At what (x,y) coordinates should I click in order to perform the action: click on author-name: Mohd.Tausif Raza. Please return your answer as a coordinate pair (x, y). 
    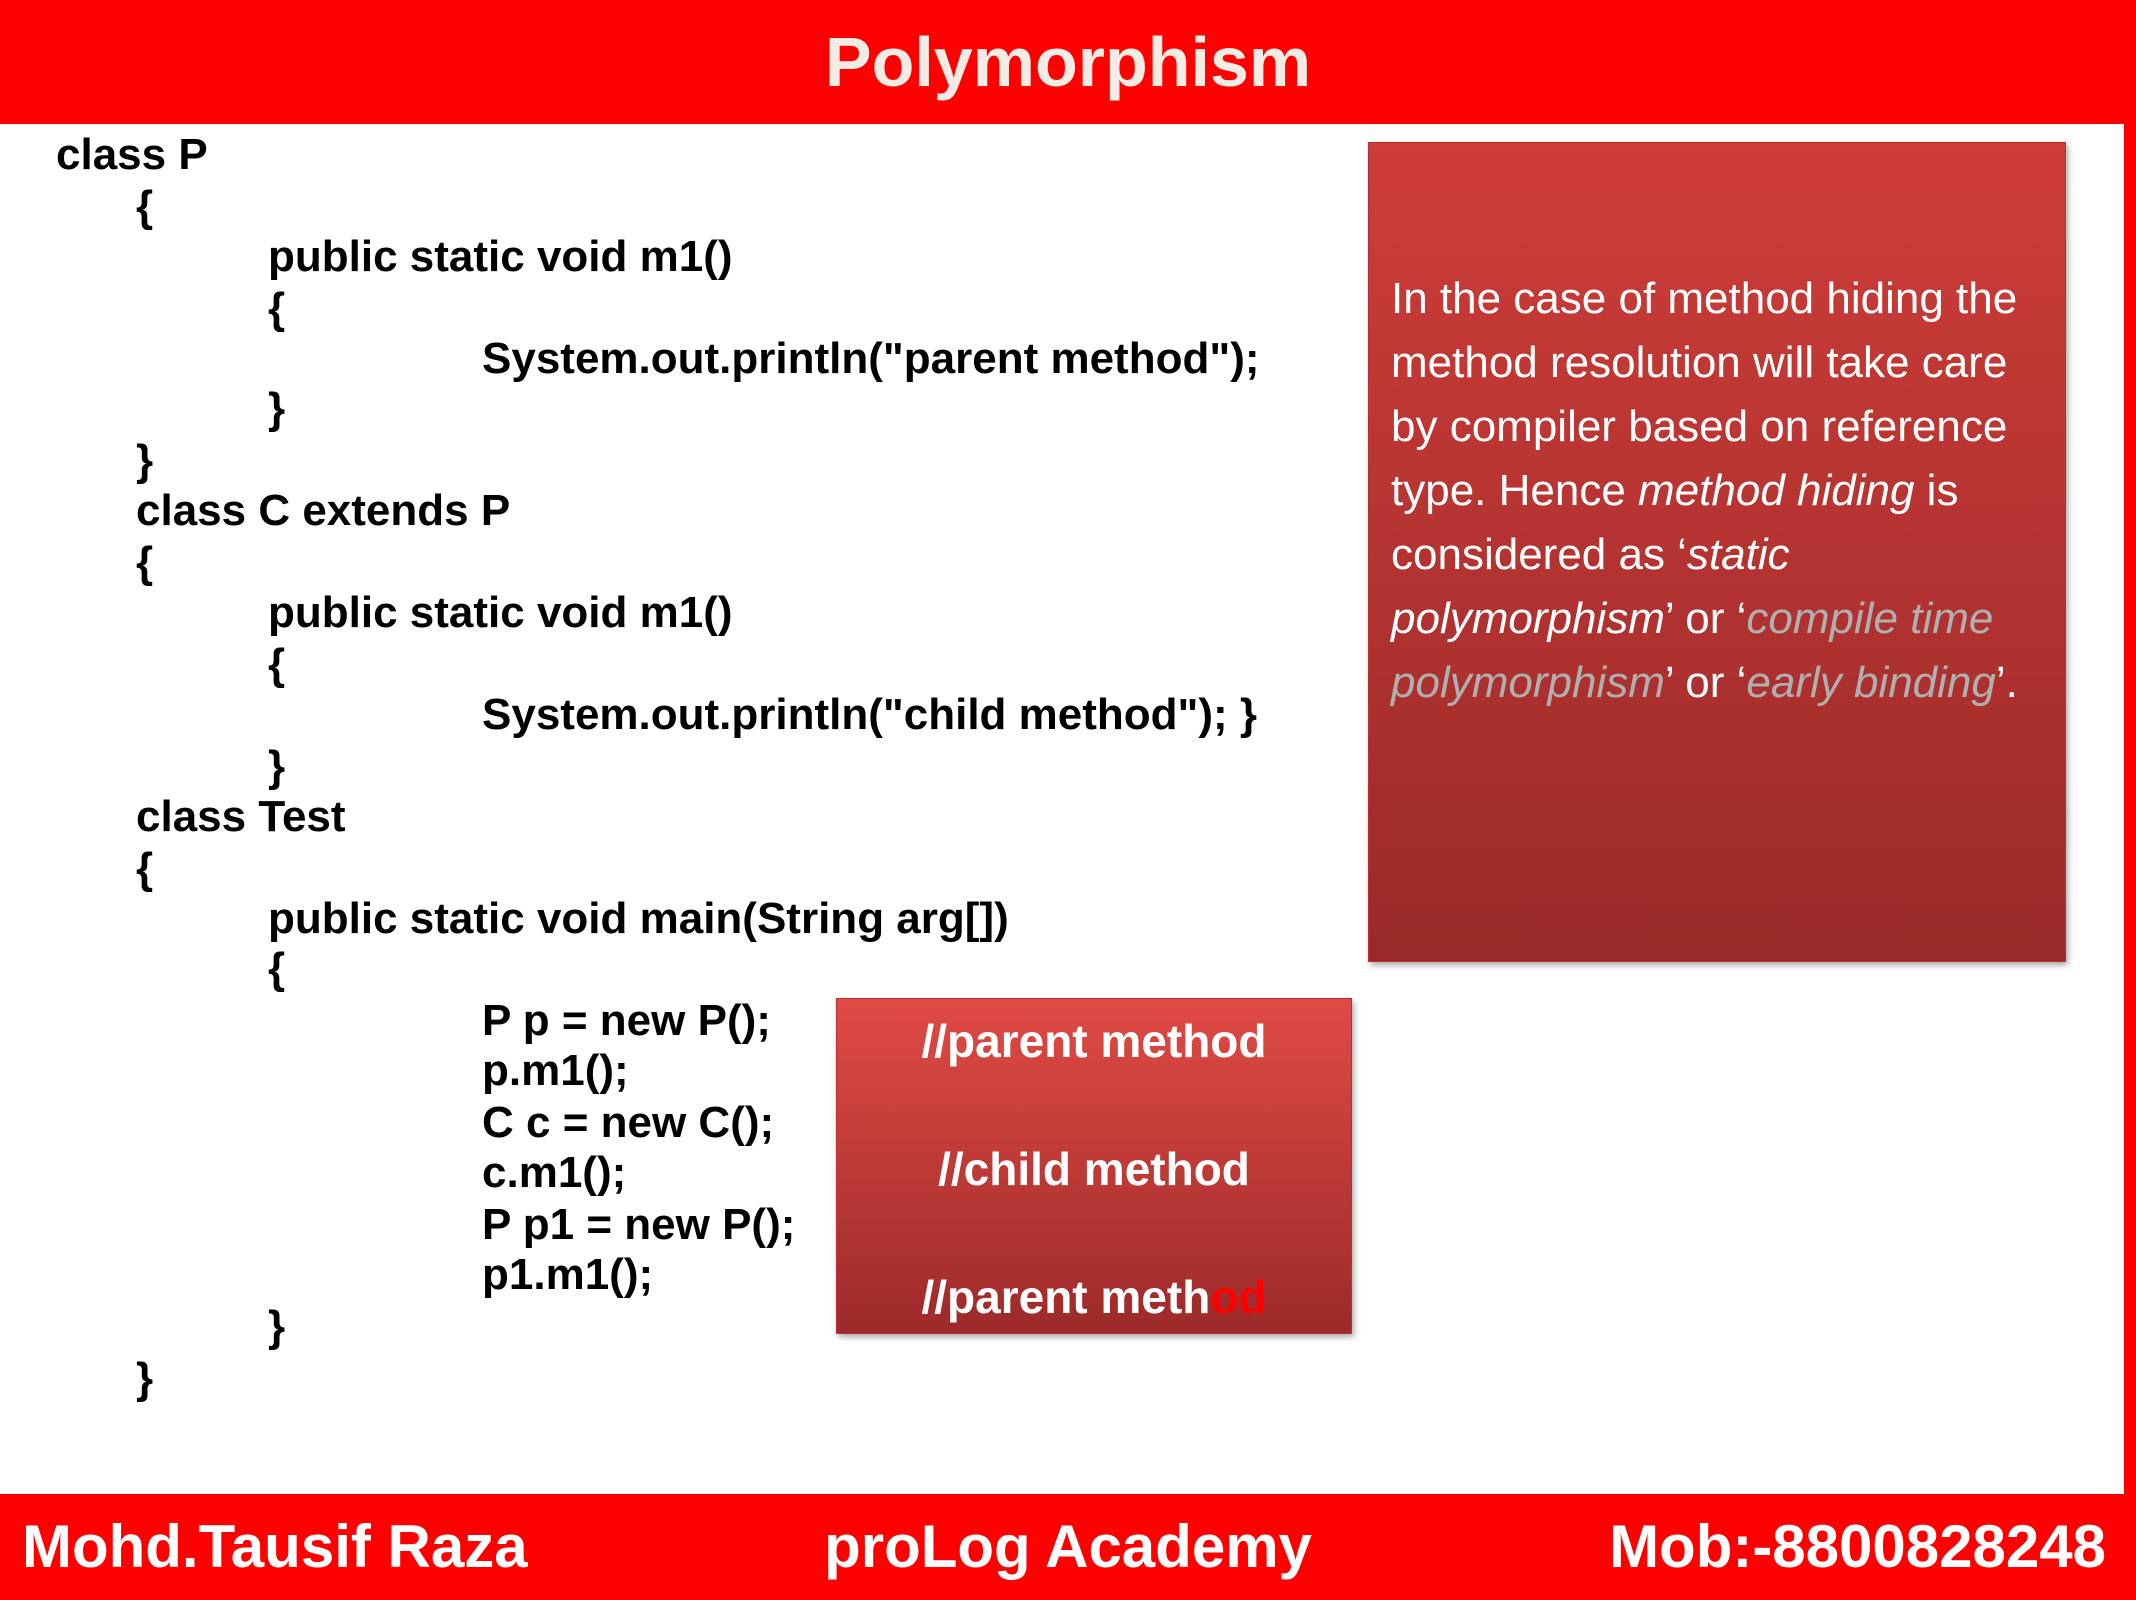
    Looking at the image, I should click on (275, 1546).